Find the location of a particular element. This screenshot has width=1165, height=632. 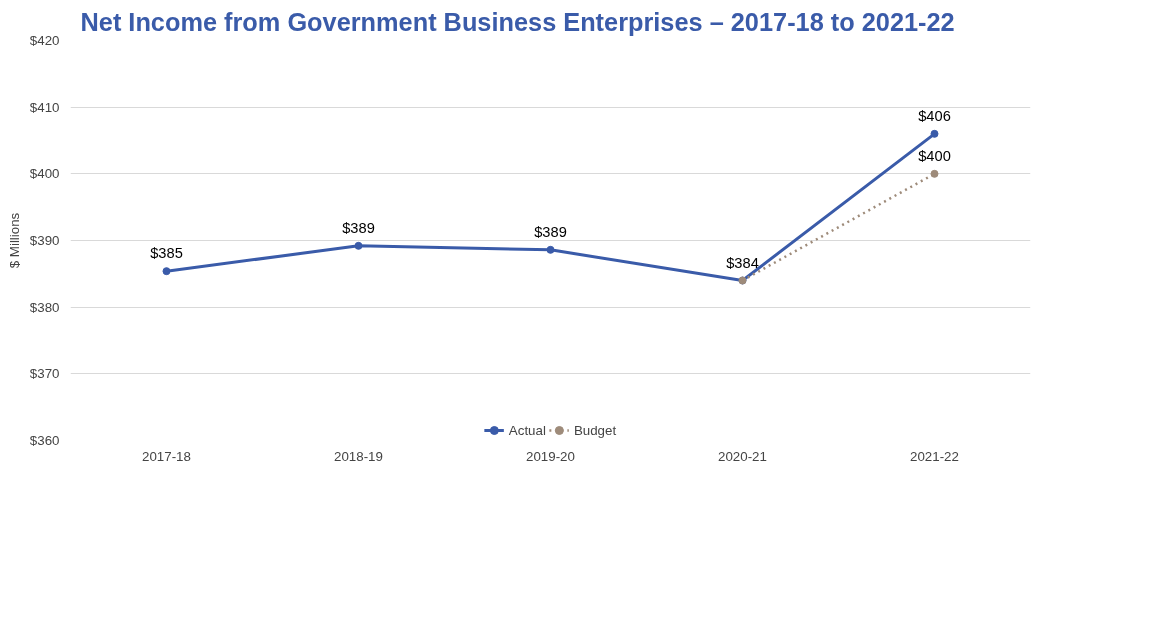

data-label: $400 is located at coordinates (934, 155).